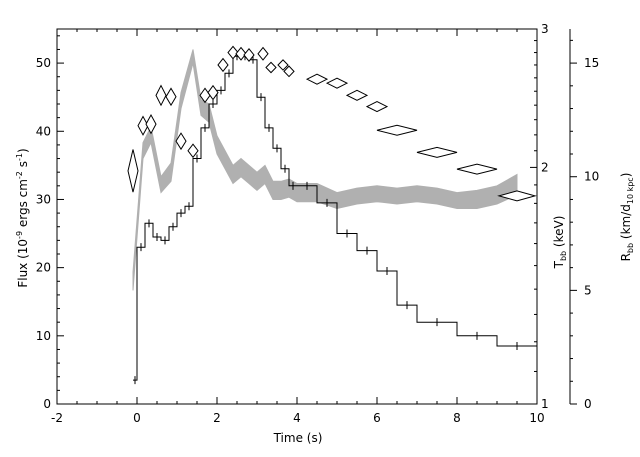 The height and width of the screenshot is (457, 640). I want to click on flux-title-part: s, so click(23, 166).